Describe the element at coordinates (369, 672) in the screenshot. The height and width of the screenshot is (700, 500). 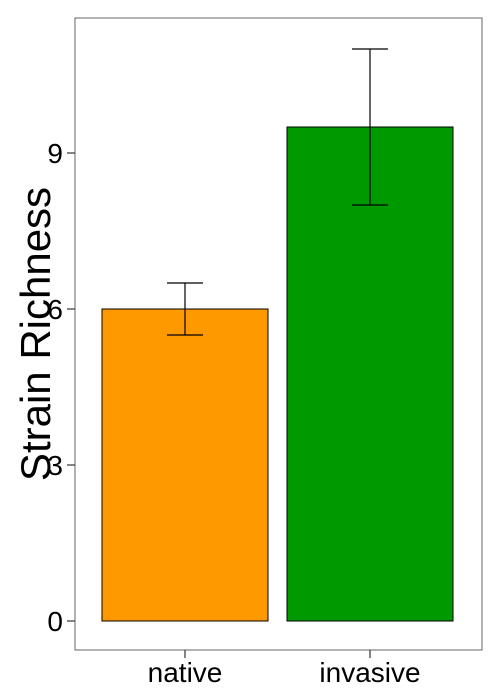
I see `x-tick-label: invasive` at that location.